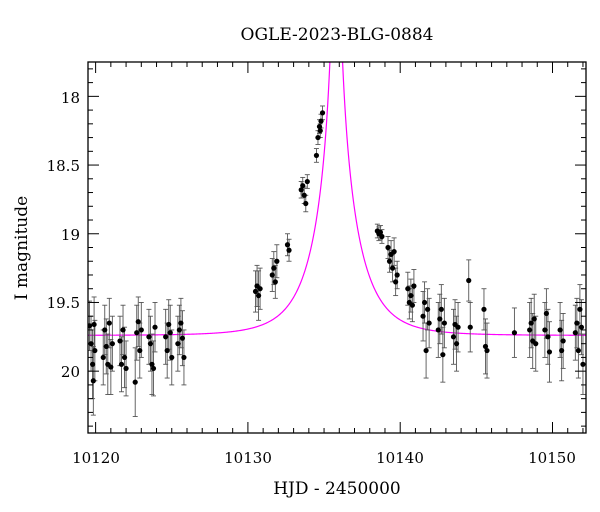  I want to click on x-tick-label-10150: 10150, so click(552, 458).